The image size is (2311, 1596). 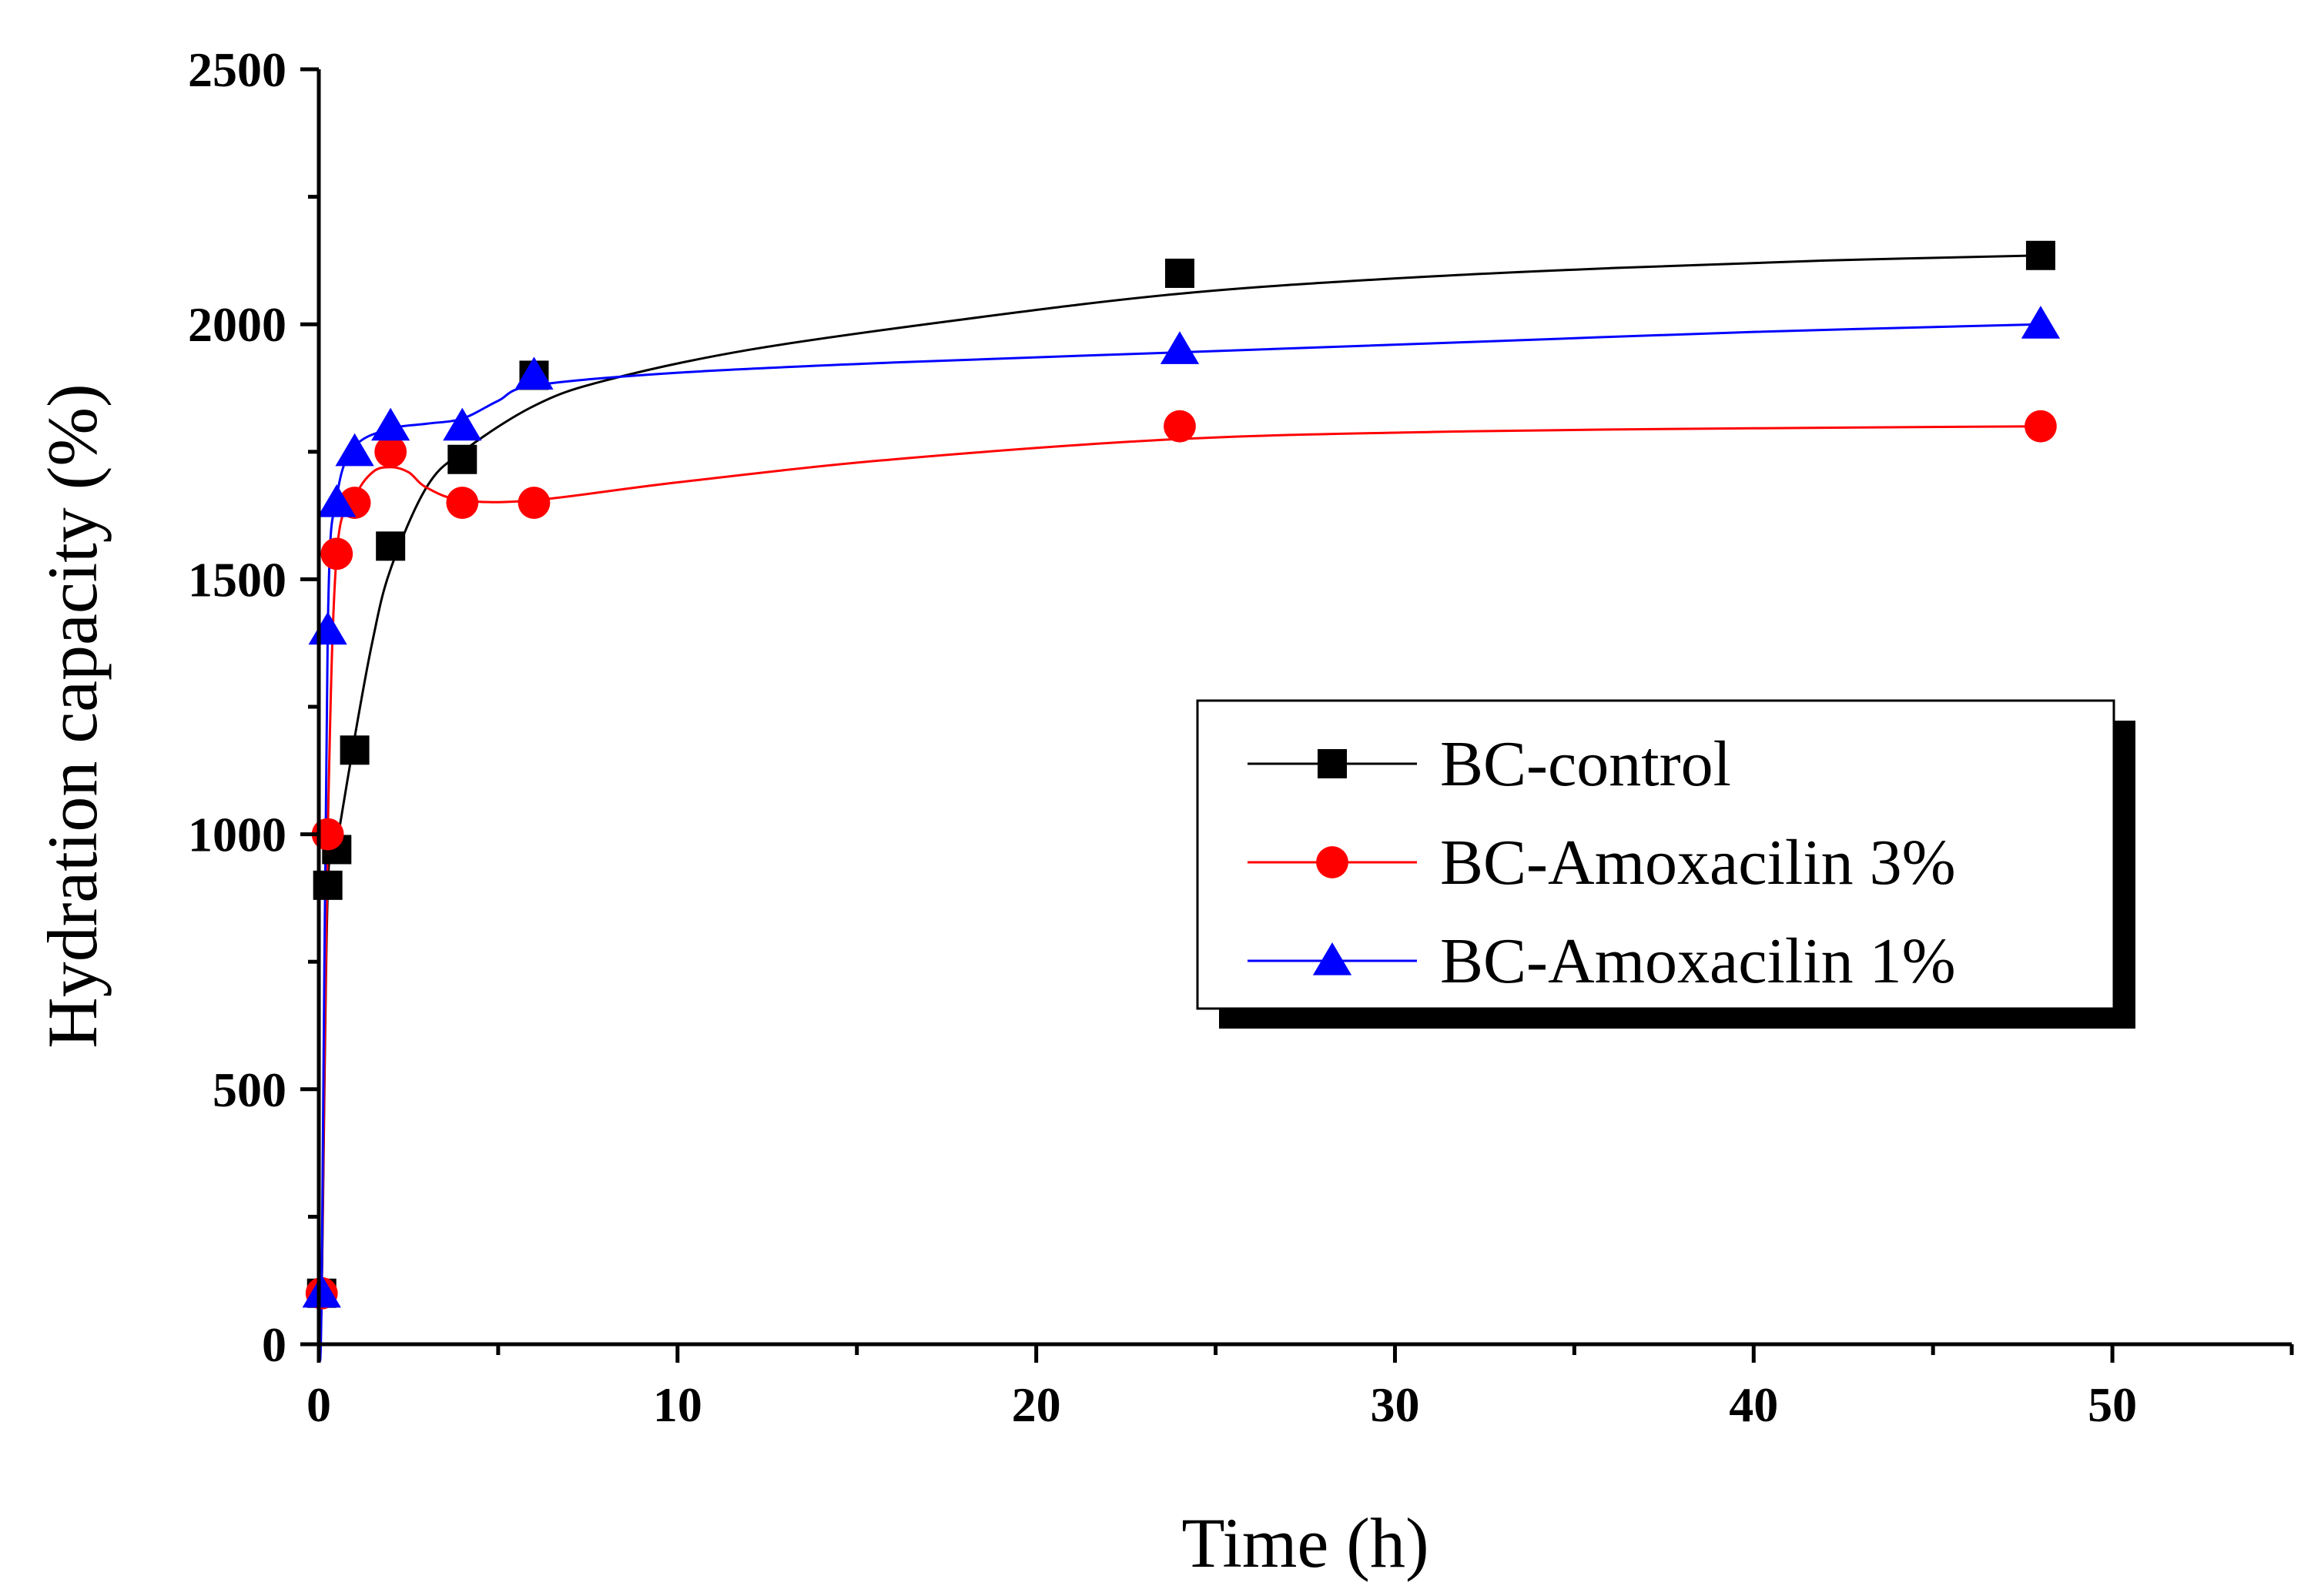 I want to click on y-tick-label: 0, so click(x=274, y=1345).